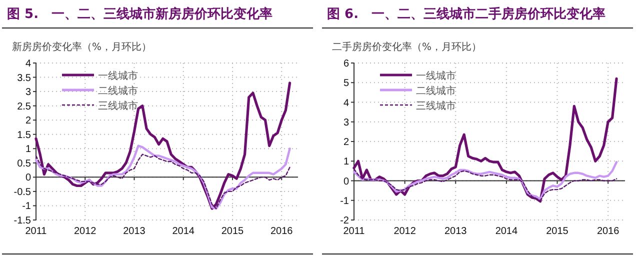  Describe the element at coordinates (24, 106) in the screenshot. I see `y-tick-label: 2.5` at that location.